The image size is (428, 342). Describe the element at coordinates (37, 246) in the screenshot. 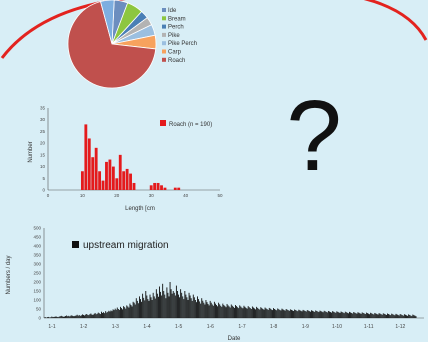

I see `timeseries-y-tick: 400` at that location.